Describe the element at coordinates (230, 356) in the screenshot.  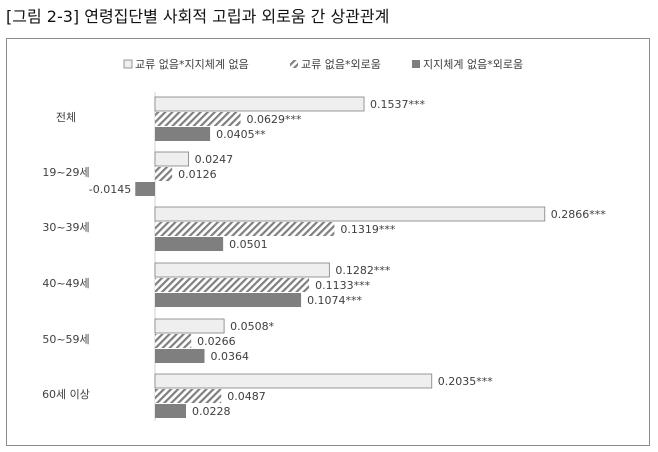
I see `data-label: 0.0364` at that location.